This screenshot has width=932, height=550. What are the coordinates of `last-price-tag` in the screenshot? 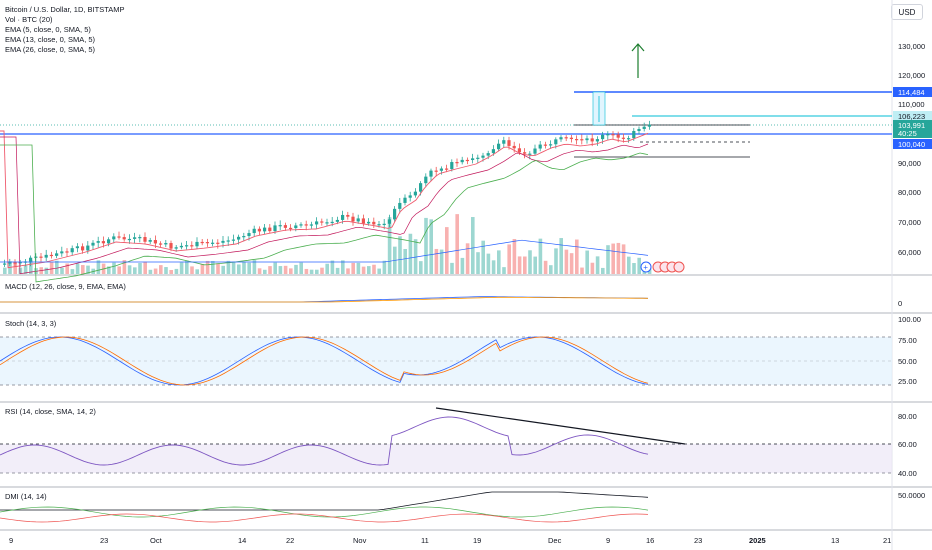 It's located at (912, 129).